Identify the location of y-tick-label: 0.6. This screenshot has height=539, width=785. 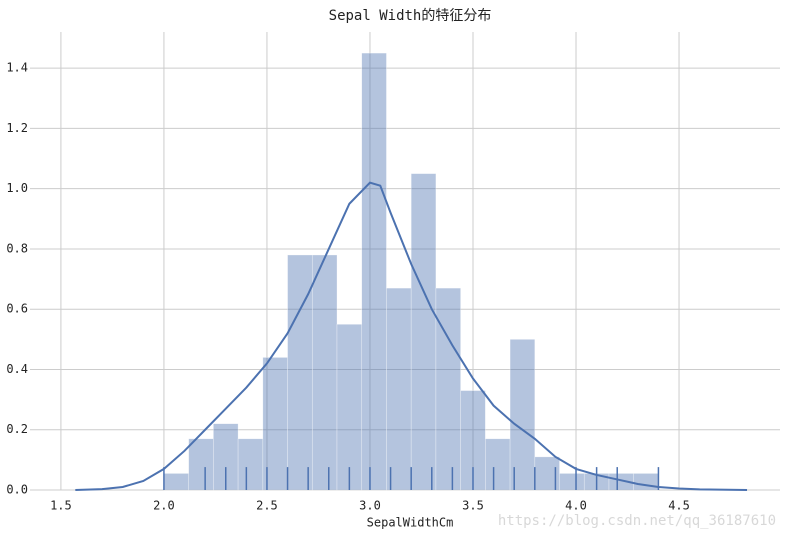
(17, 309).